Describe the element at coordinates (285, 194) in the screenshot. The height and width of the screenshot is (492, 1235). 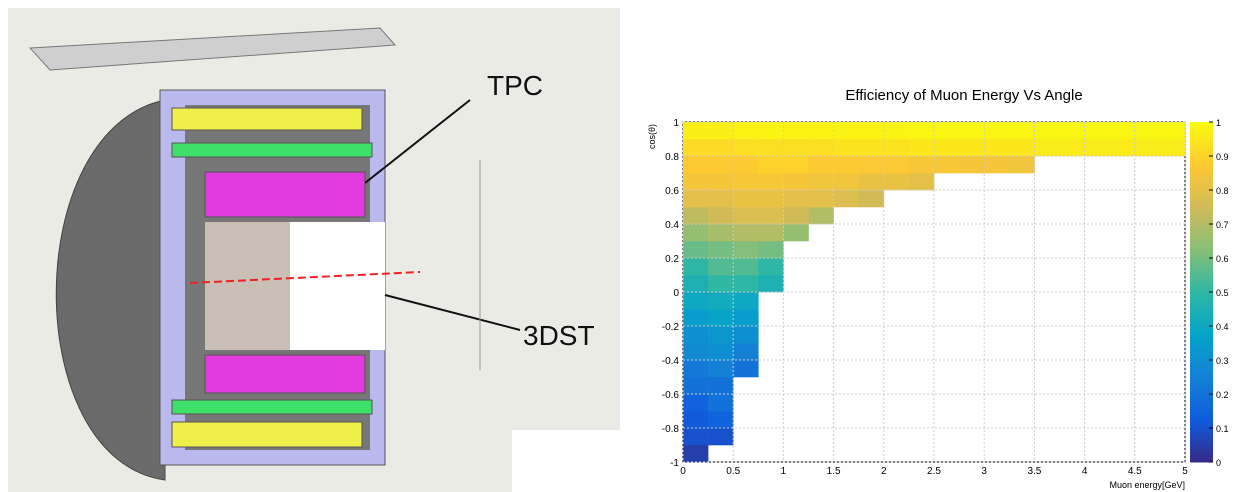
I see `tpc-top` at that location.